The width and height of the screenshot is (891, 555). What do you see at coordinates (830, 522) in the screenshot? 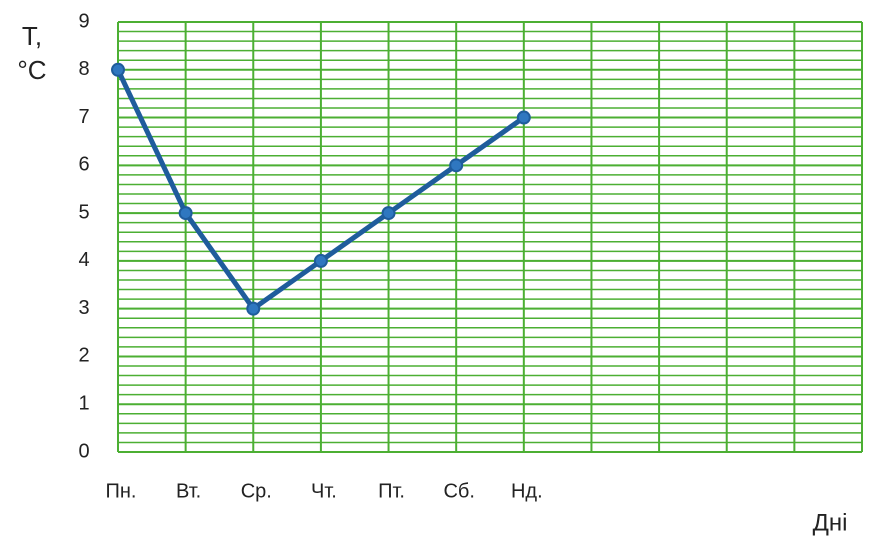
I see `x-axis-label: Дні` at bounding box center [830, 522].